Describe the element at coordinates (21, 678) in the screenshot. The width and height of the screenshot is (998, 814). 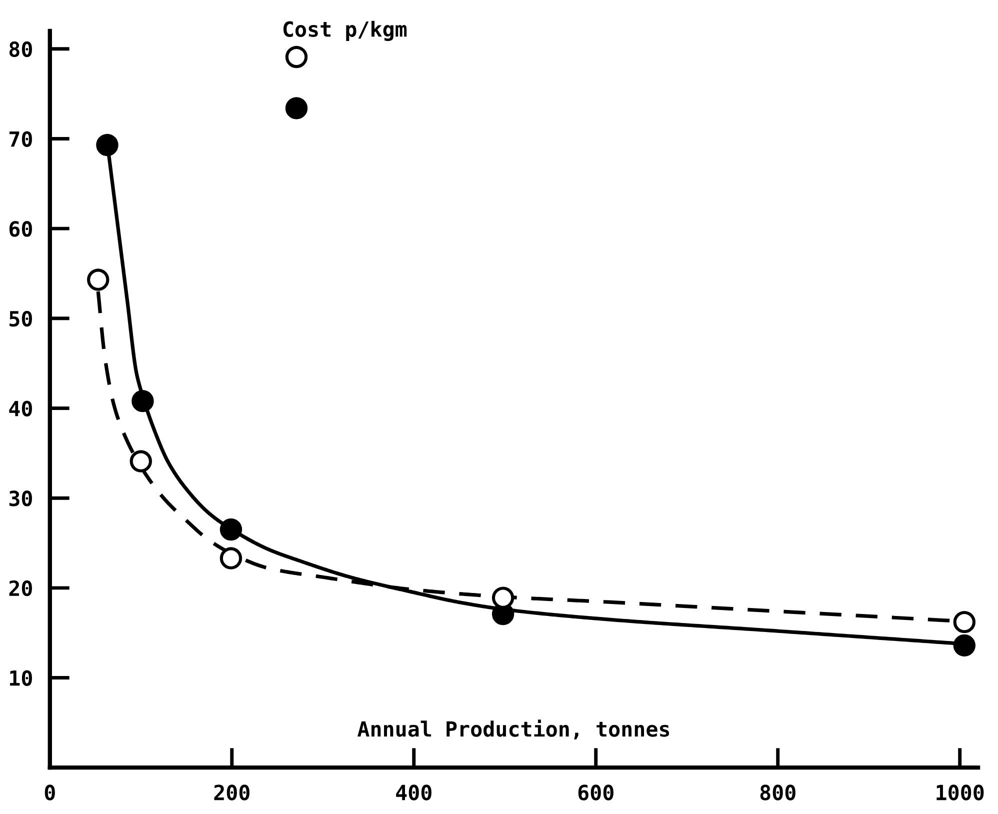
I see `y-tick-label: 10` at that location.